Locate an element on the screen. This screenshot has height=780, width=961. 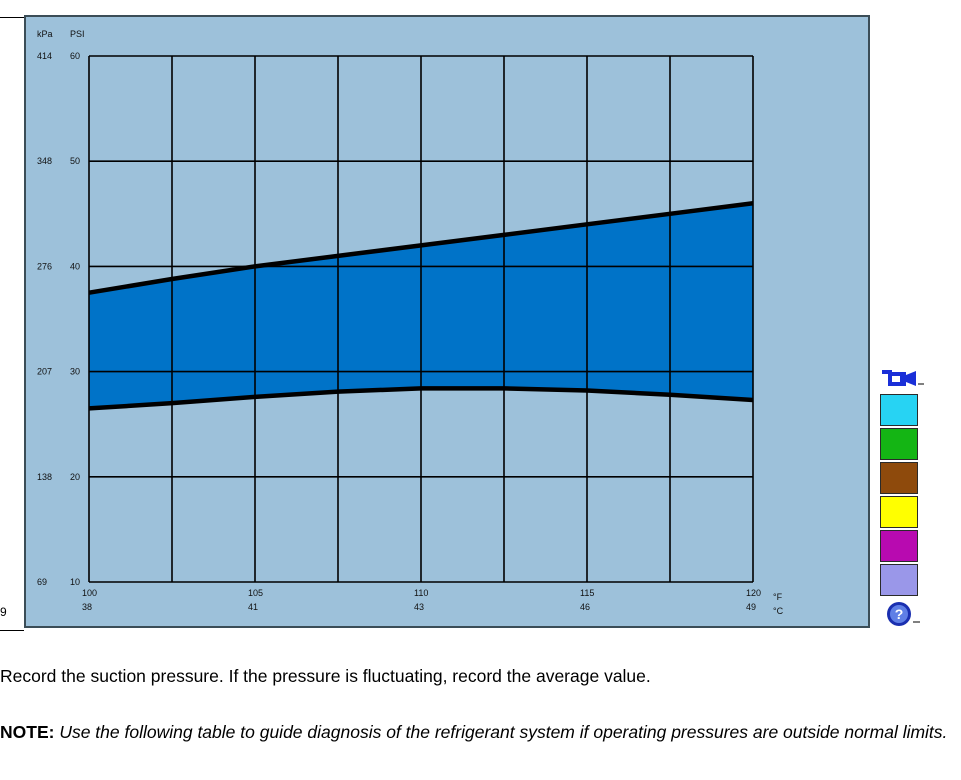
camera-icon is located at coordinates (902, 378).